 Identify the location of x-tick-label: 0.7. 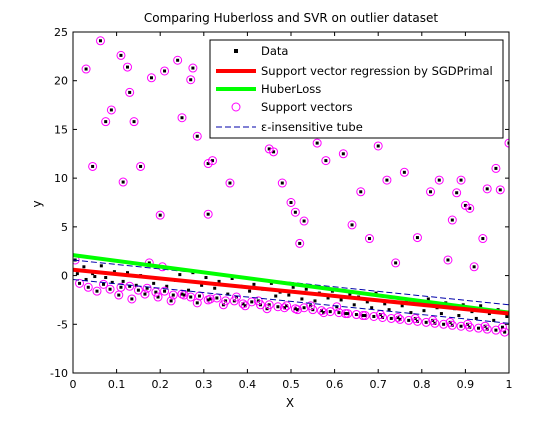
(378, 384).